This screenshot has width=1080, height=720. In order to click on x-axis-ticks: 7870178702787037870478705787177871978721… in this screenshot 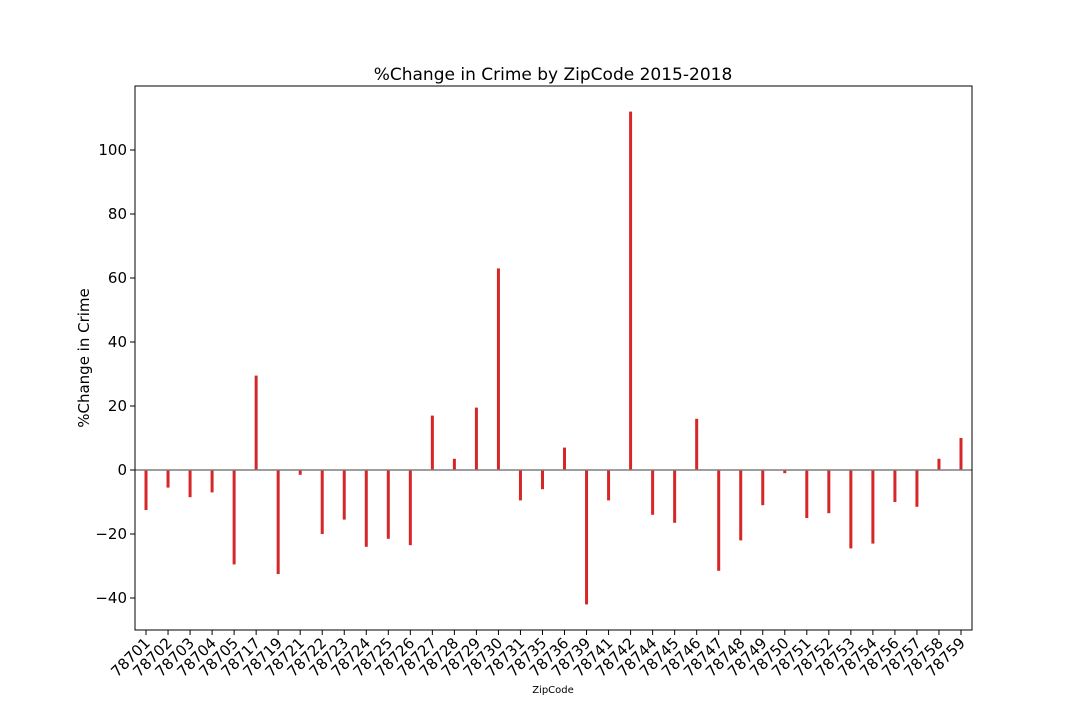, I will do `click(538, 655)`.